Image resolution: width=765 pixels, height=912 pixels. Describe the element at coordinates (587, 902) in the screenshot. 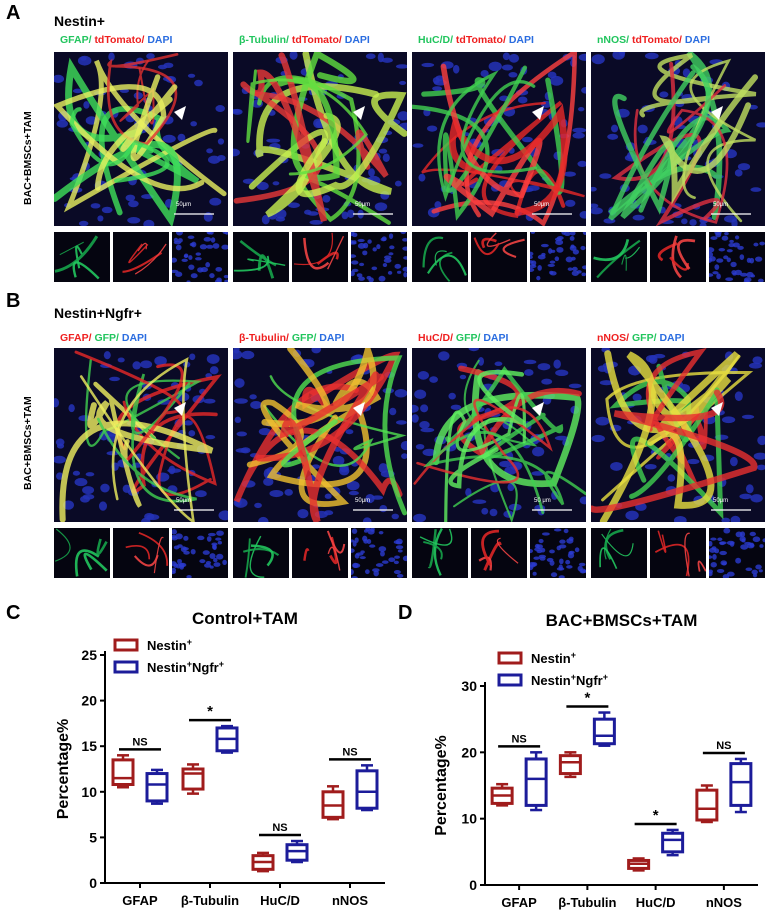

I see `x-tick-label: β-Tubulin` at that location.